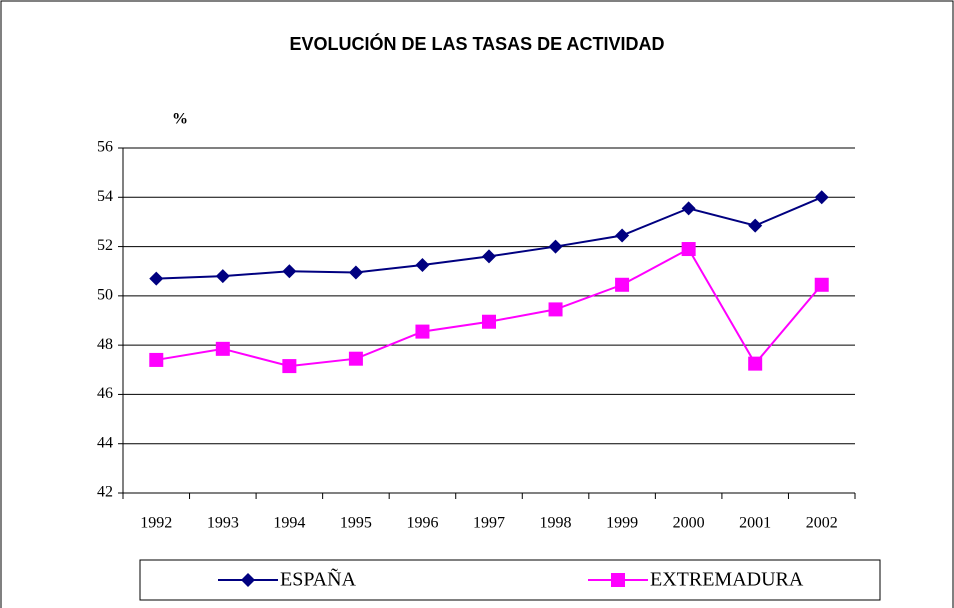 This screenshot has width=954, height=608. I want to click on x-tick-label: 1999, so click(622, 523).